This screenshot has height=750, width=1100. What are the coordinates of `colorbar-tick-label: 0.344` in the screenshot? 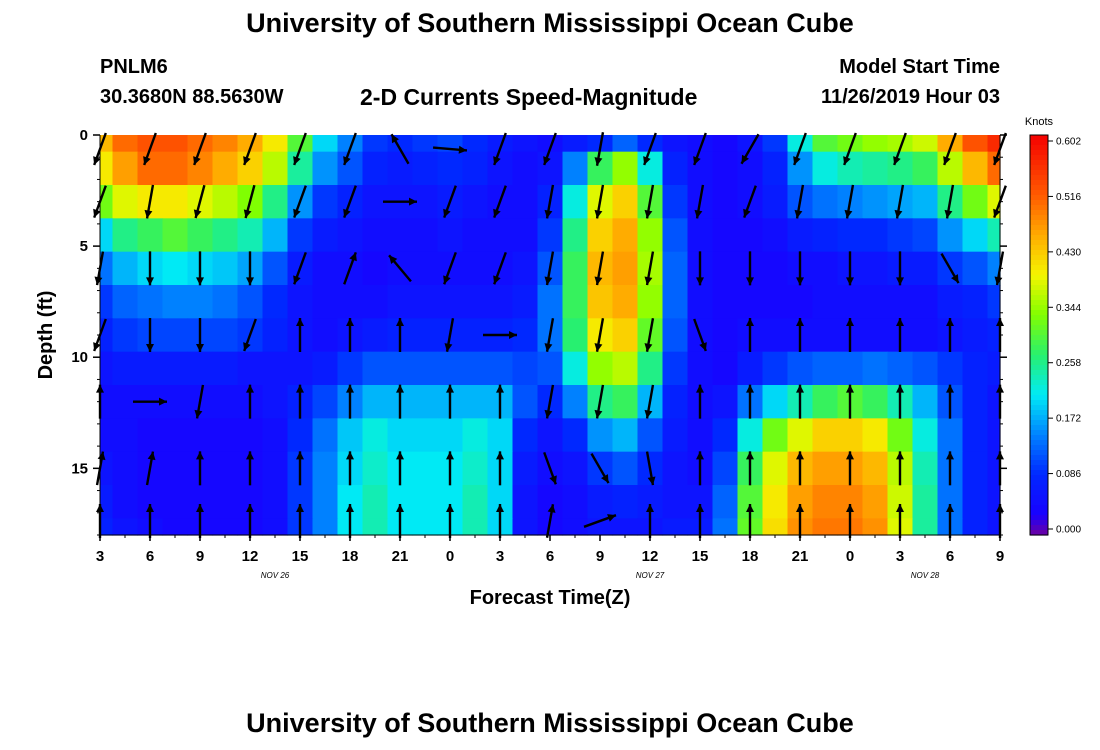 It's located at (1068, 308).